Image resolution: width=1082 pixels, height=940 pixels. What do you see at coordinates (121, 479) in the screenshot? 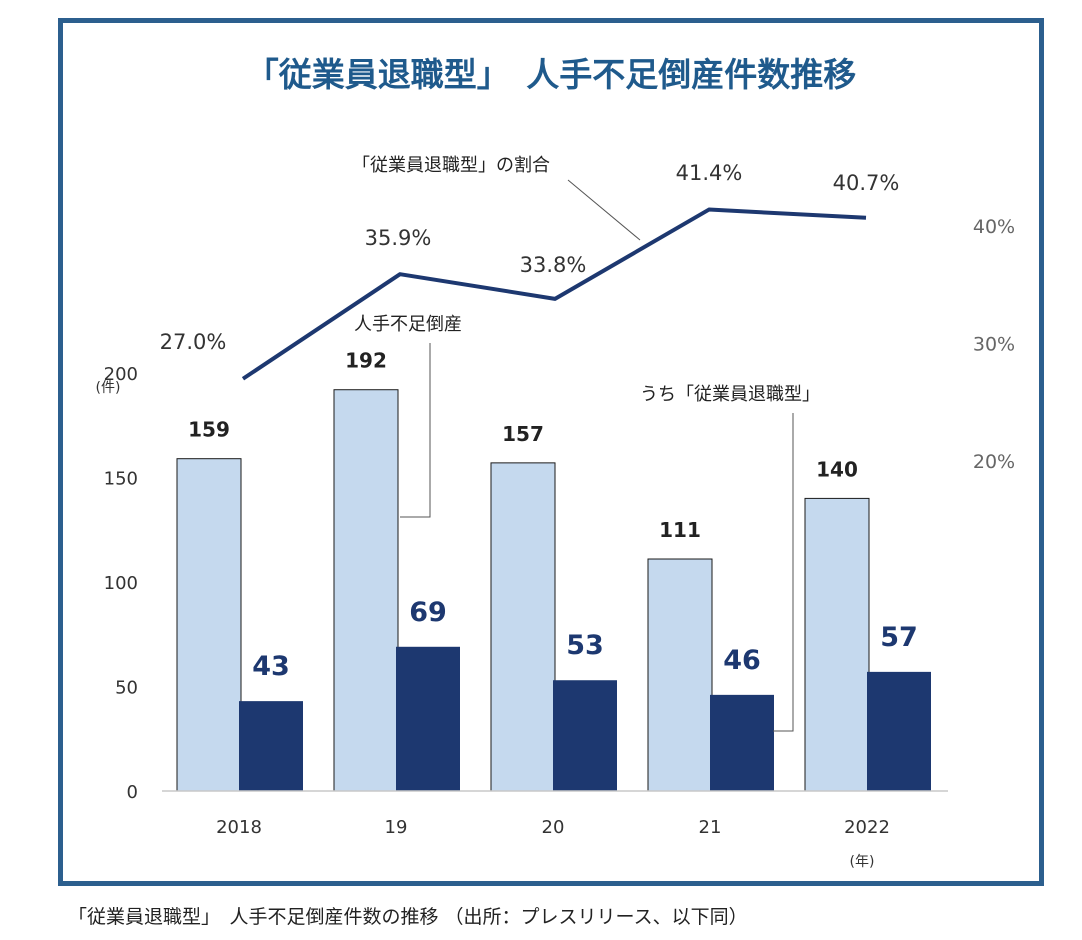
I see `y-tick-label: 150` at bounding box center [121, 479].